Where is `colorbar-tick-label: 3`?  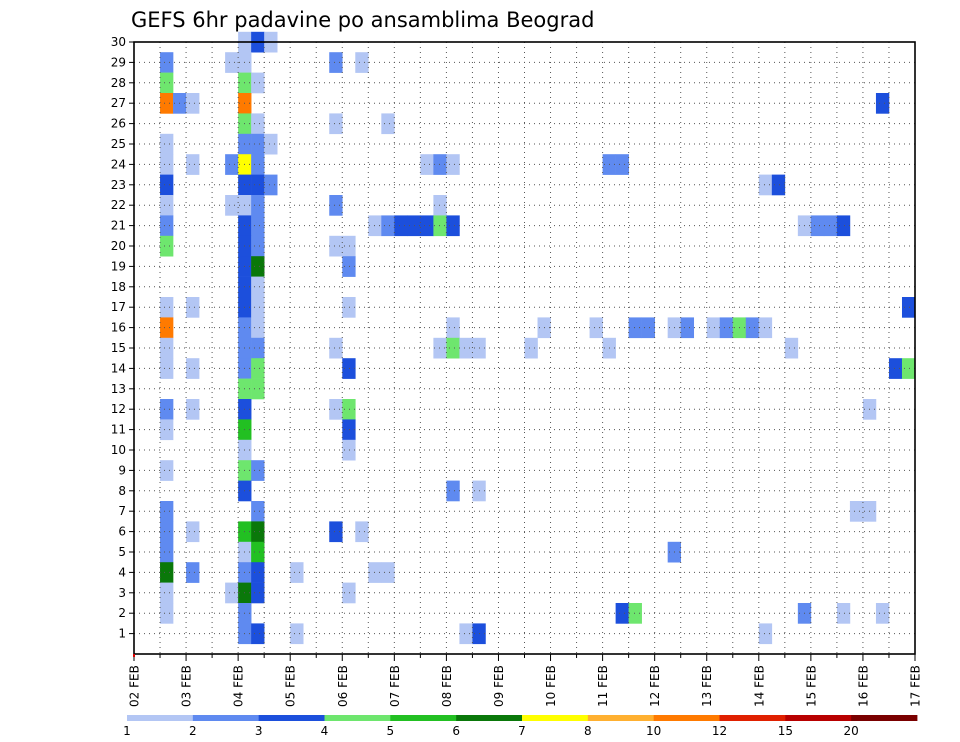
colorbar-tick-label: 3 is located at coordinates (259, 731).